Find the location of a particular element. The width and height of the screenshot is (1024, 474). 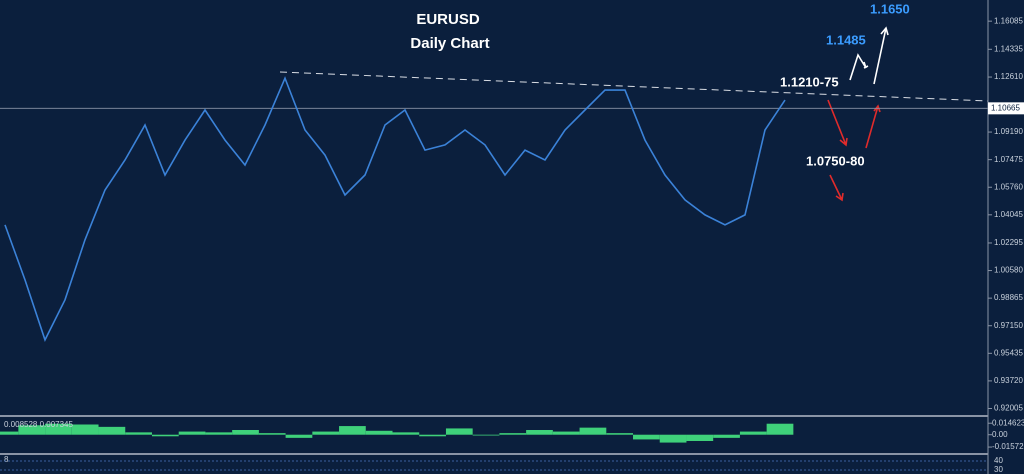

y-tick-label: 1.12610 is located at coordinates (1008, 76).